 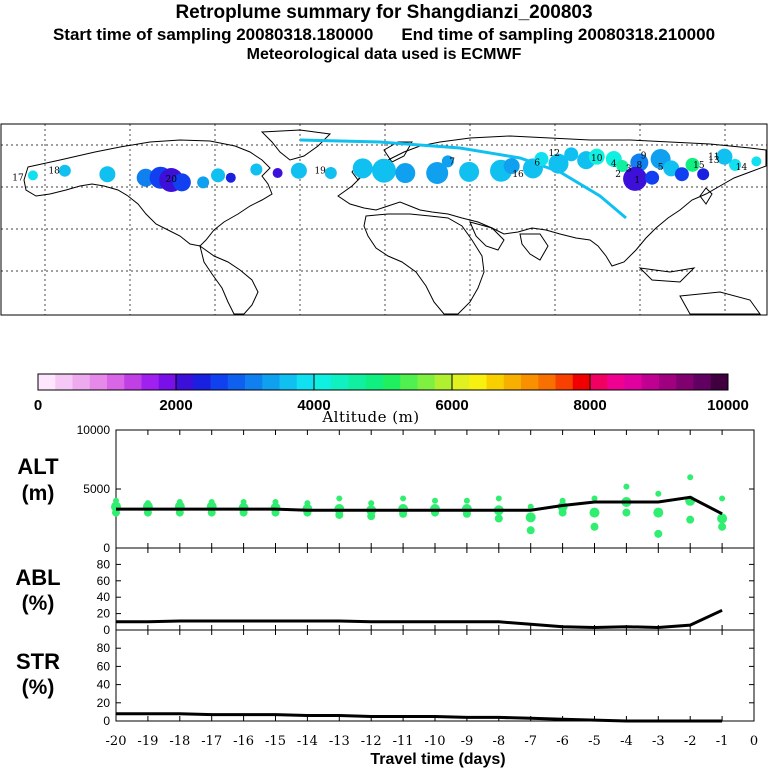 What do you see at coordinates (106, 721) in the screenshot?
I see `y-tick-label: 0` at bounding box center [106, 721].